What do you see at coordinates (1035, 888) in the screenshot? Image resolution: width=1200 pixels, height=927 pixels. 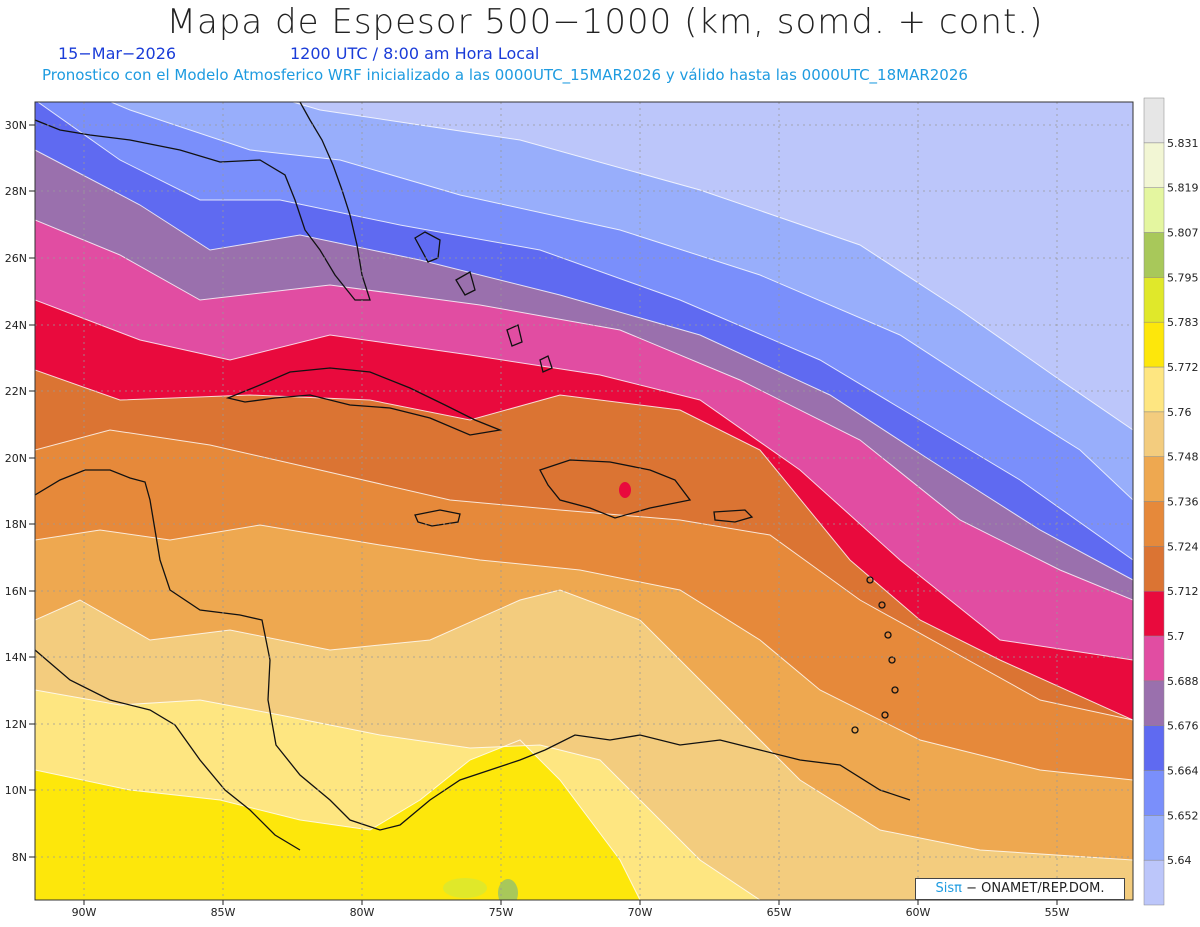 I see `credit-org: − ONAMET/REP.DOM.` at bounding box center [1035, 888].